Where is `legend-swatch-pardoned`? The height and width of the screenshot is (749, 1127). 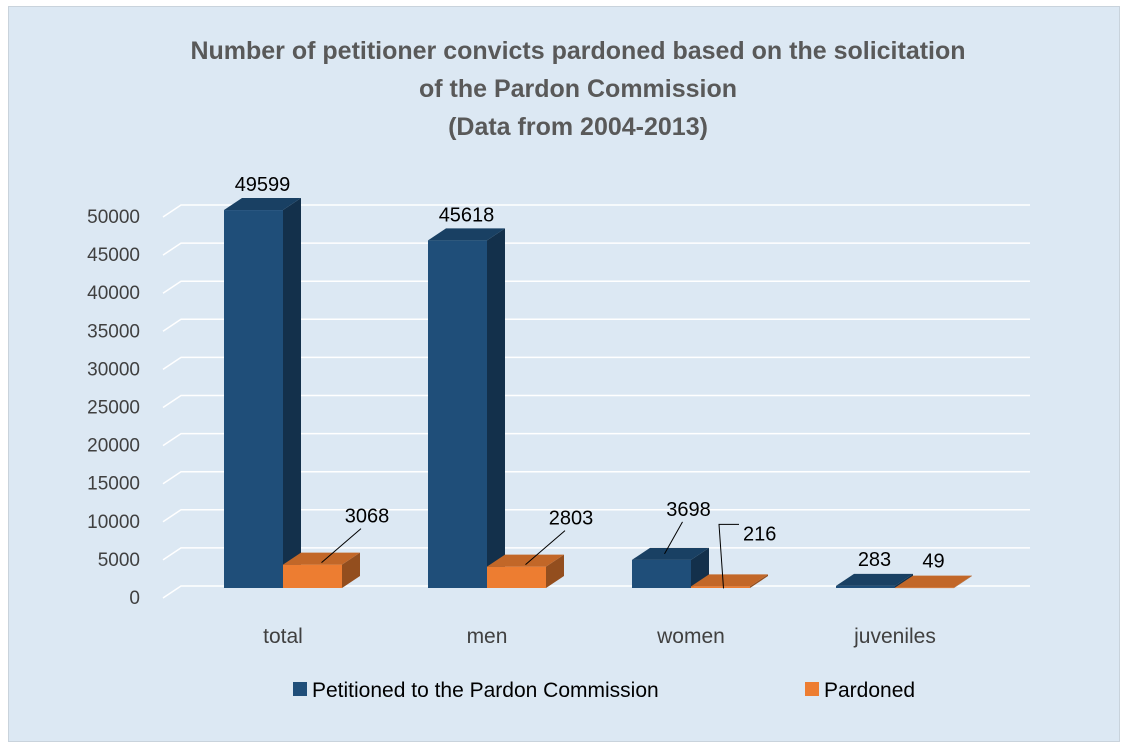
legend-swatch-pardoned is located at coordinates (812, 689).